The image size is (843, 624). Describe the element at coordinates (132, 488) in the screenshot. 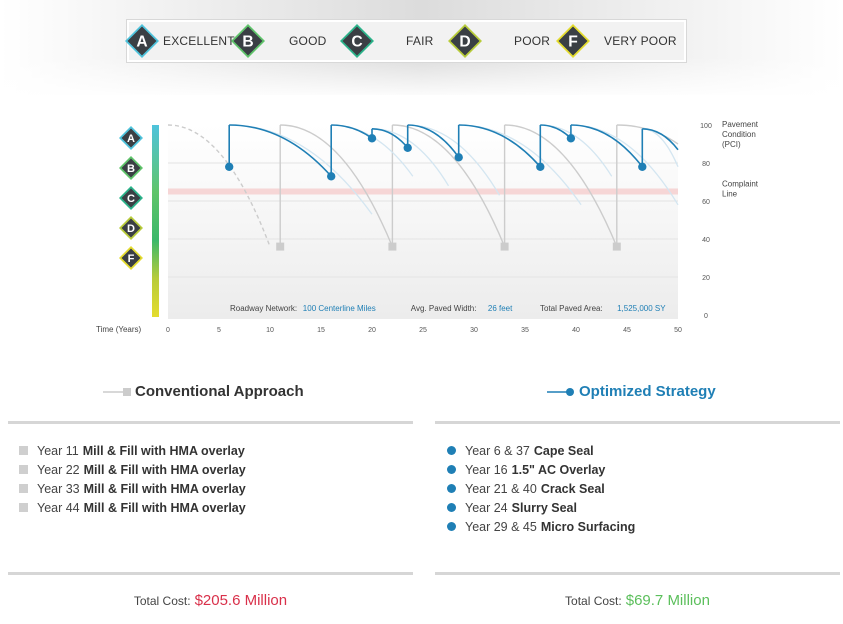

I see `list-item: Year 33 Mill & Fill with HMA overlay` at that location.